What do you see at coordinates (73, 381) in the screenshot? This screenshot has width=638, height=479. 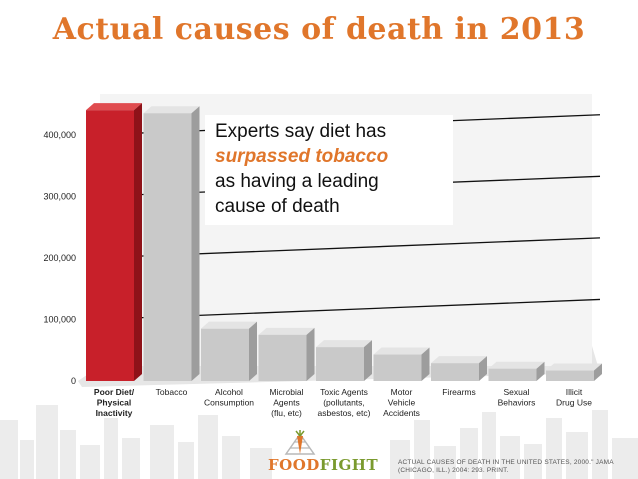 I see `y-tick-label: 0` at bounding box center [73, 381].